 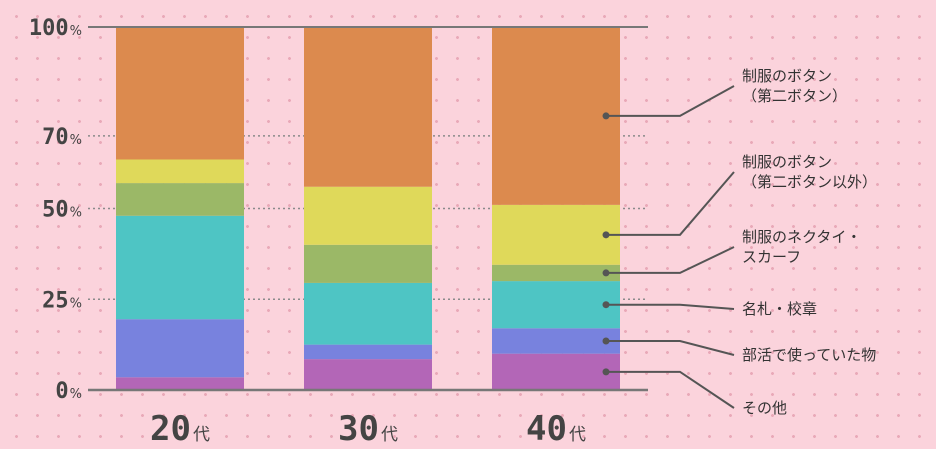 What do you see at coordinates (809, 172) in the screenshot?
I see `legend-label-4: 制服のボタン（第二ボタン以外）` at bounding box center [809, 172].